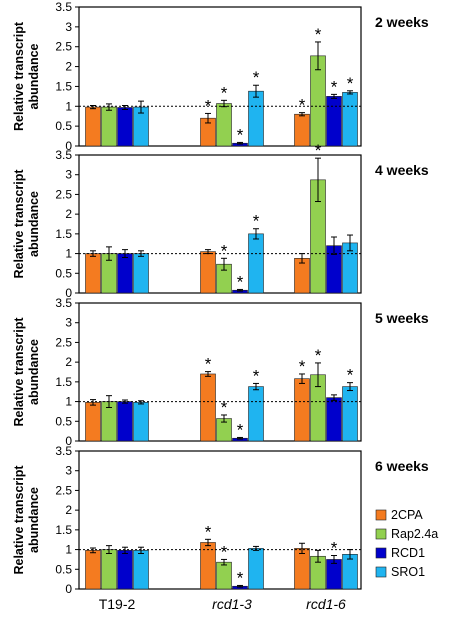 The height and width of the screenshot is (619, 454). I want to click on panel-title: 5 weeks, so click(402, 318).